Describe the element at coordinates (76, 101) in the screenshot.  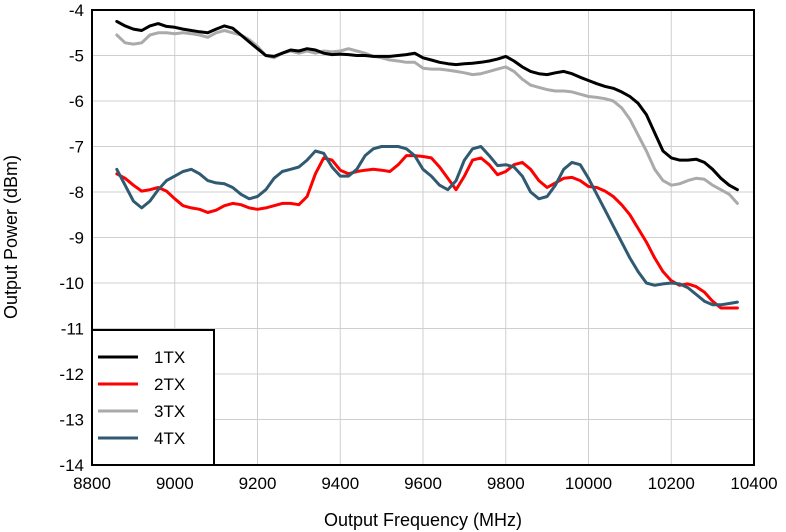
I see `y-tick-label: -6` at that location.